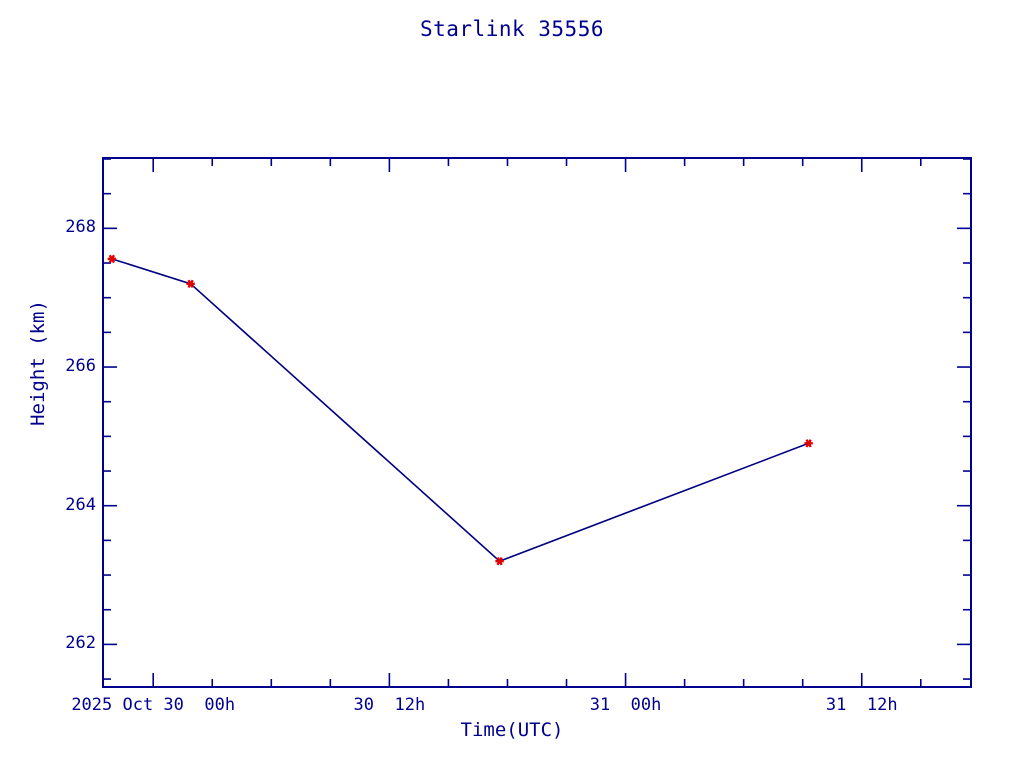 This screenshot has width=1024, height=768. I want to click on x-tick-label: 31 00h, so click(625, 705).